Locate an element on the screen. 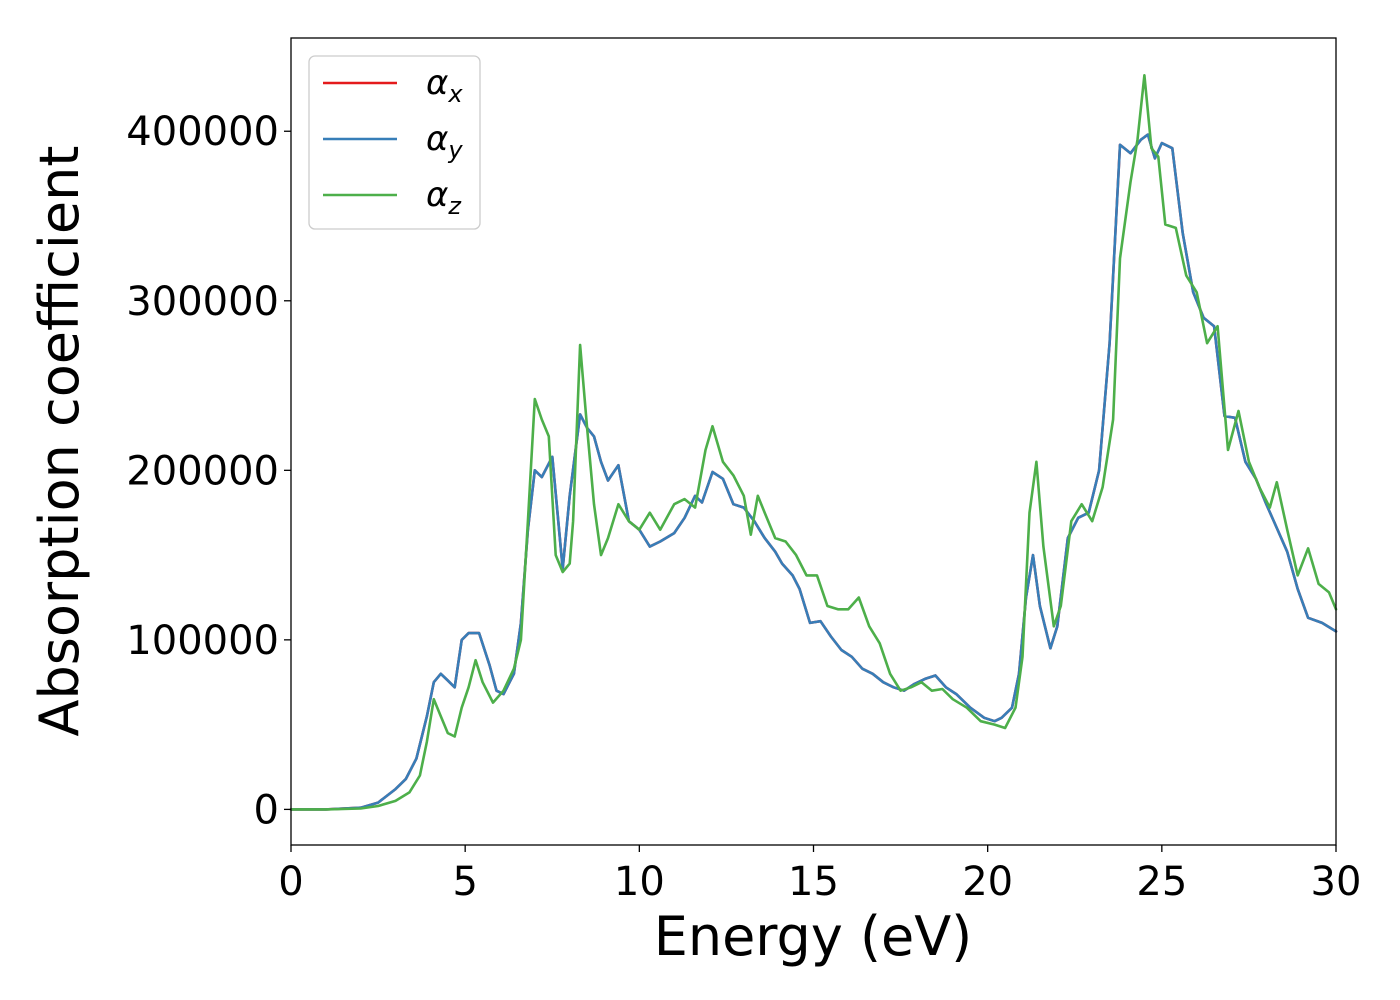 The width and height of the screenshot is (1400, 1000). y-axis-ticks: 0 100000 200000 300000 400000 is located at coordinates (208, 471).